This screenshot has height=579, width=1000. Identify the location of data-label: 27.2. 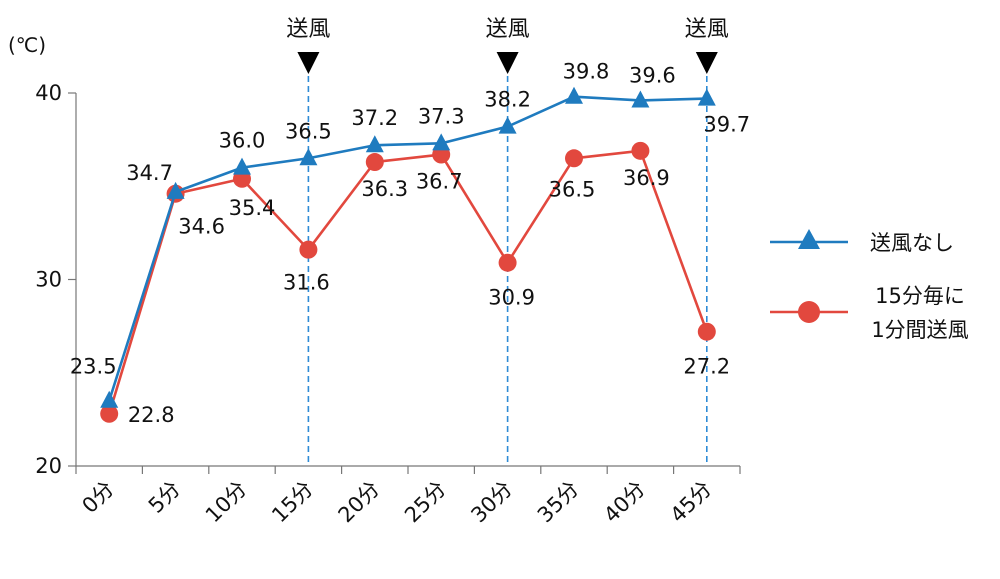
(706, 367).